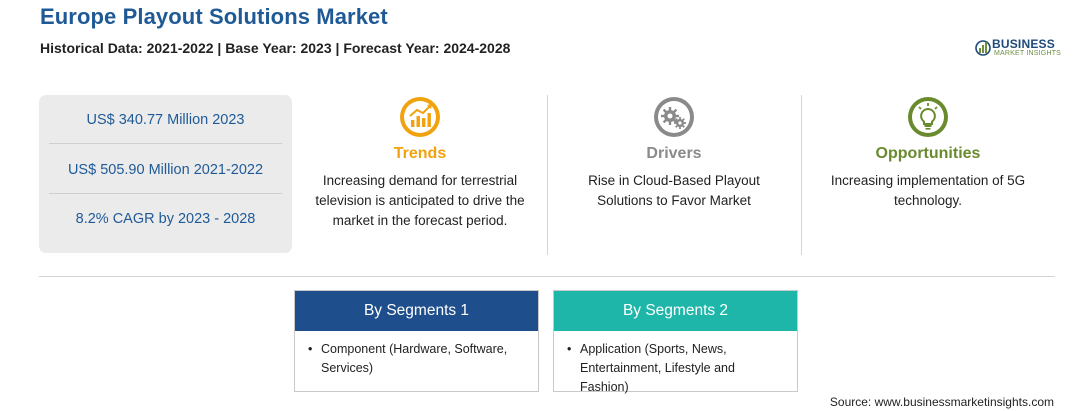  I want to click on business-market-insights-logo: BUSINESS MARKET INSIGHTS, so click(1020, 49).